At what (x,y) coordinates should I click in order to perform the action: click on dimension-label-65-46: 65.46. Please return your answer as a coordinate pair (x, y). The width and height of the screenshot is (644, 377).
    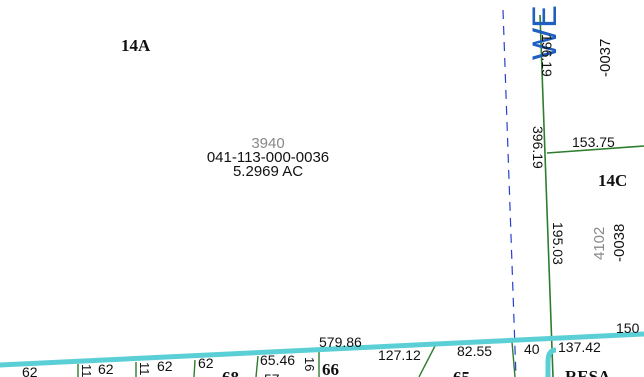
    Looking at the image, I should click on (277, 360).